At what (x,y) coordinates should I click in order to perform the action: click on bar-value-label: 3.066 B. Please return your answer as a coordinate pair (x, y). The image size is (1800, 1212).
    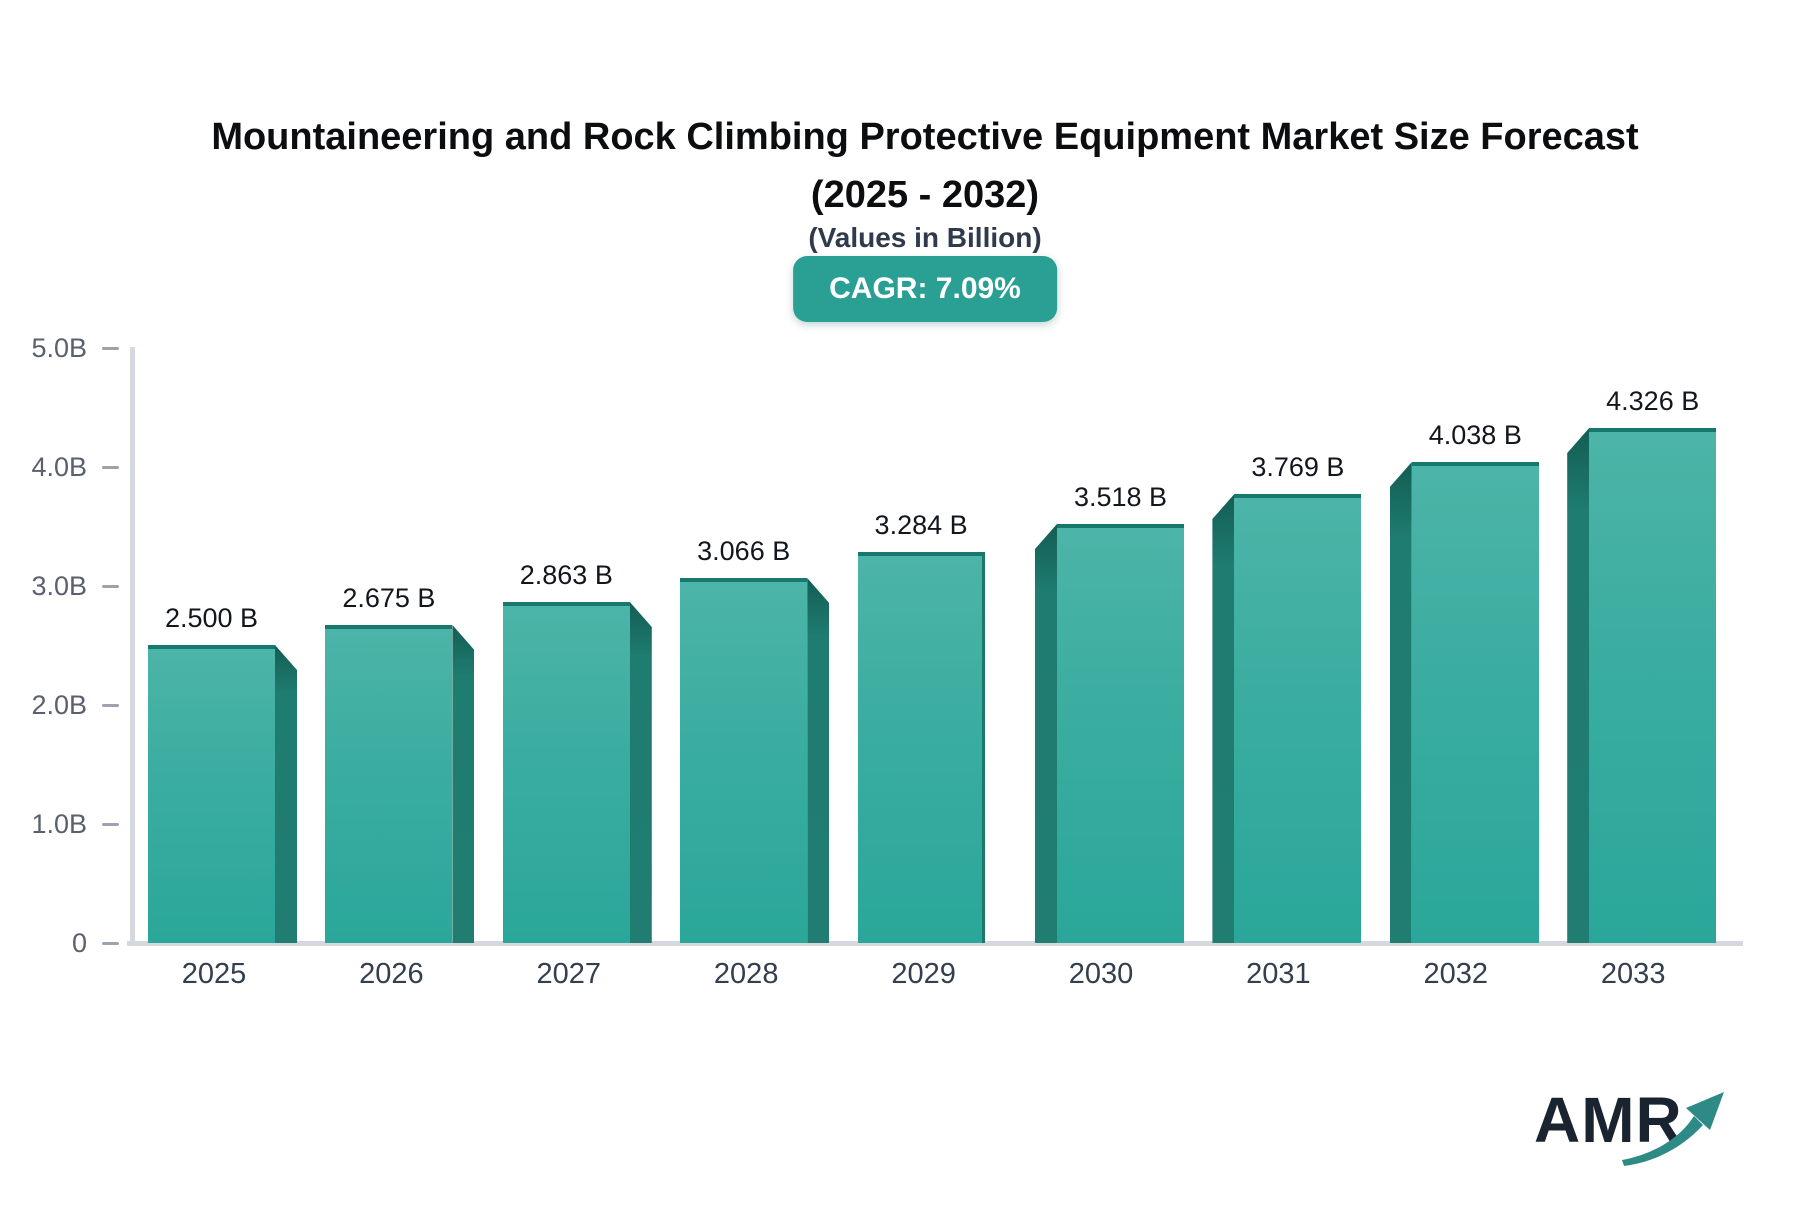
    Looking at the image, I should click on (744, 551).